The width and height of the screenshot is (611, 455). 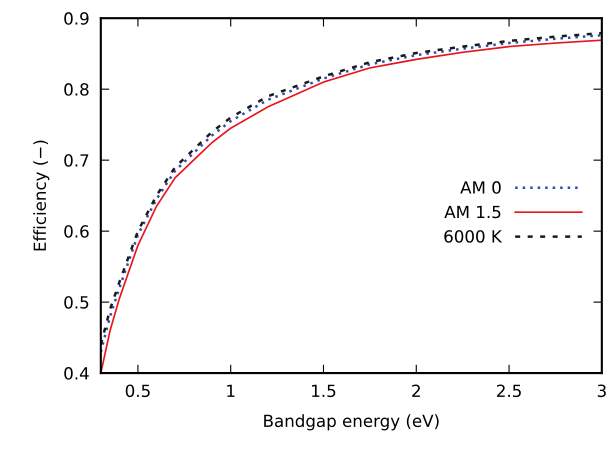 I want to click on x-tick-label: 3, so click(x=602, y=391).